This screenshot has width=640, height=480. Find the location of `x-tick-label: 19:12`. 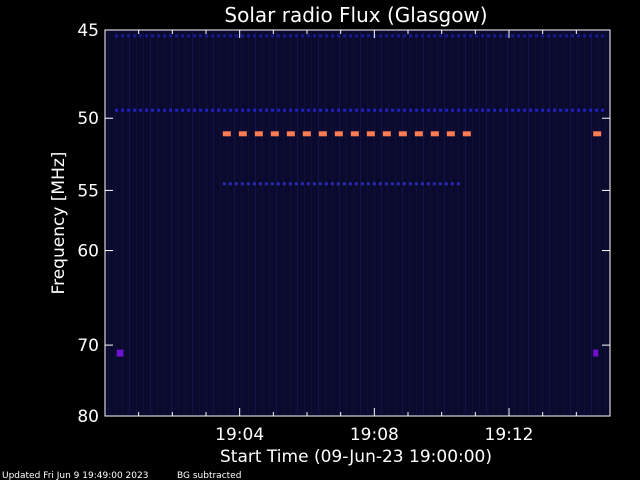

x-tick-label: 19:12 is located at coordinates (509, 435).